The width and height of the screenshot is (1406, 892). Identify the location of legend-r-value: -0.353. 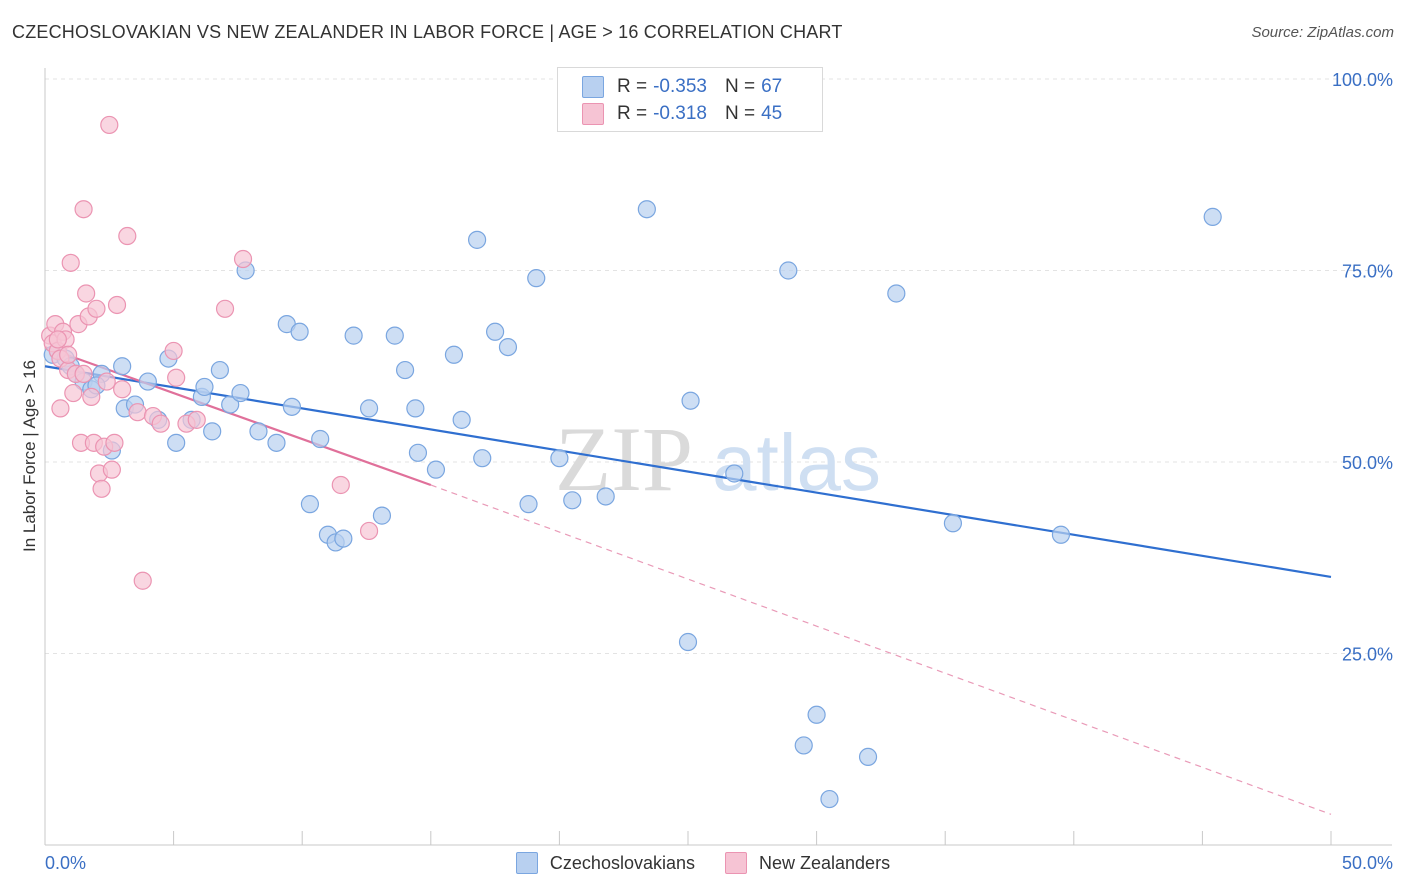
(680, 86).